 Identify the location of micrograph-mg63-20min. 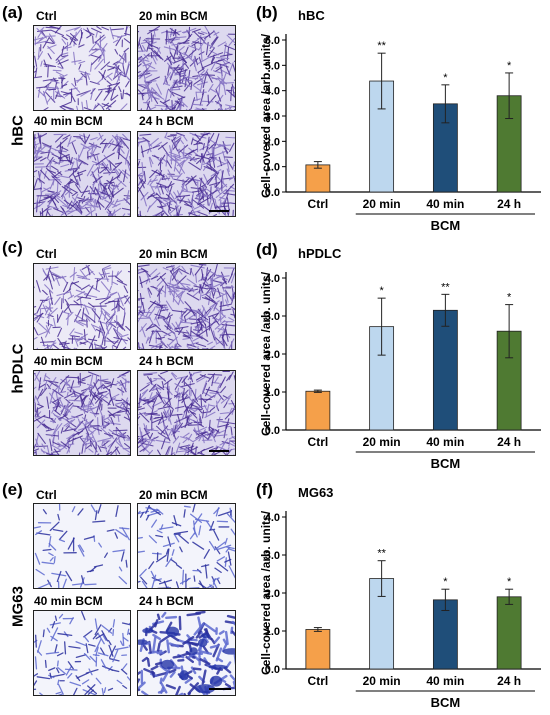
(186, 546).